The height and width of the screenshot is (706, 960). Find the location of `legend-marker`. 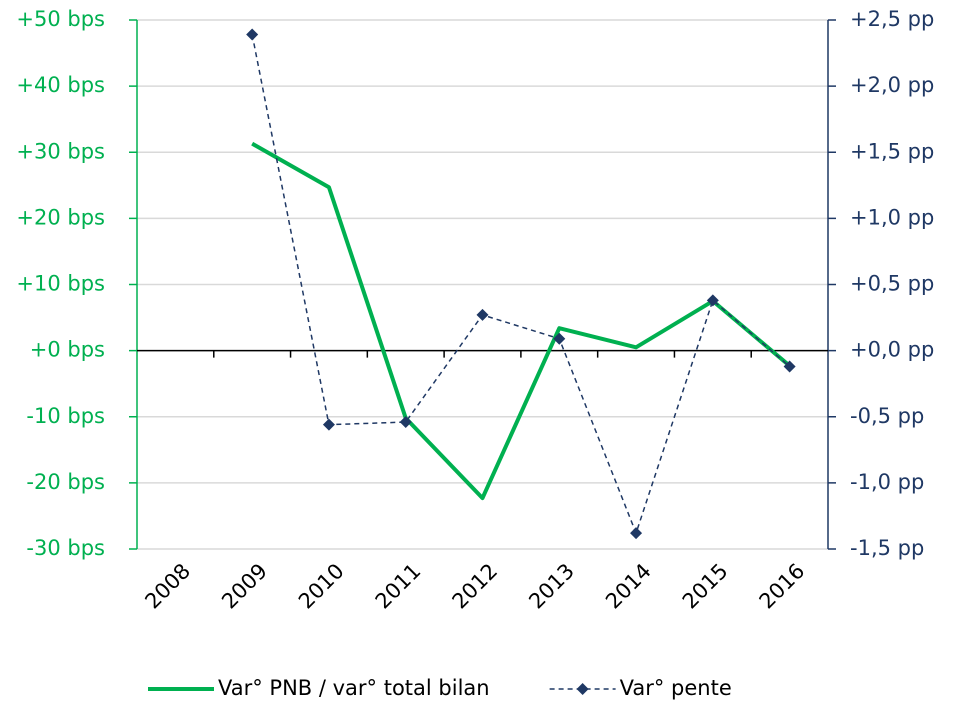

legend-marker is located at coordinates (582, 689).